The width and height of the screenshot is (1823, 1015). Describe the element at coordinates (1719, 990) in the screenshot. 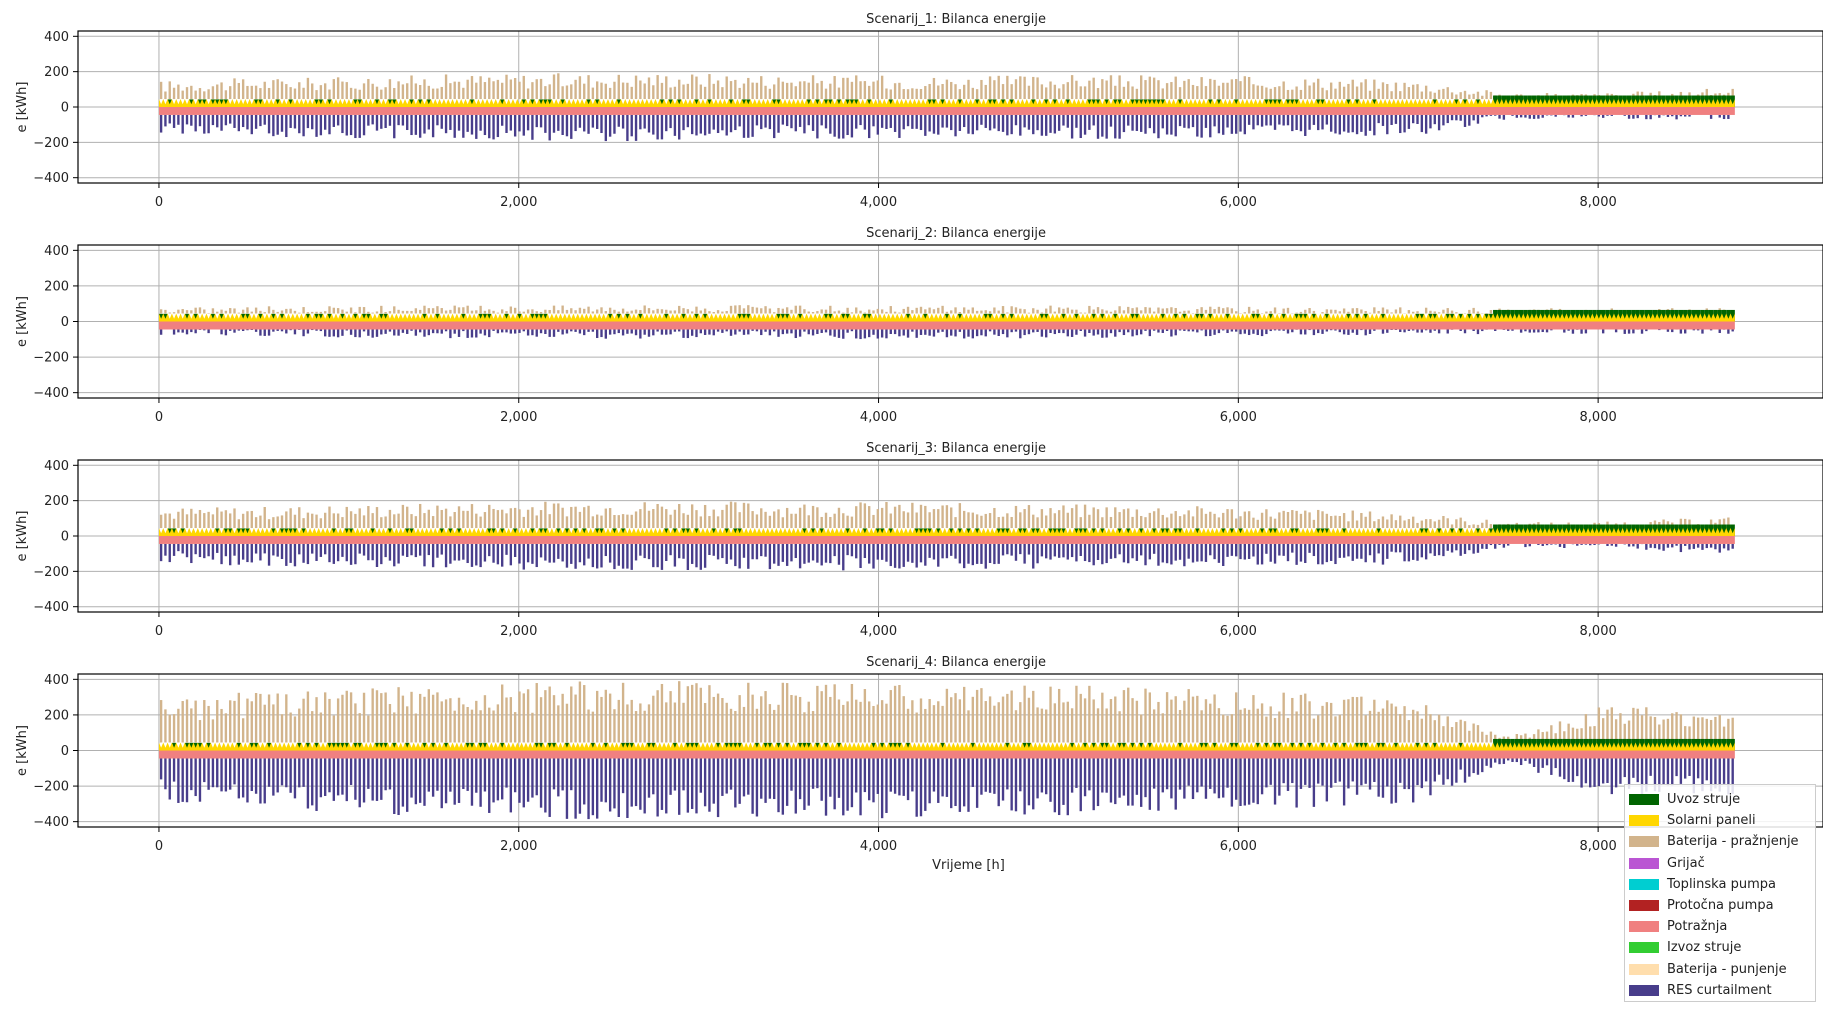

I see `legend-item: RES curtailment` at that location.